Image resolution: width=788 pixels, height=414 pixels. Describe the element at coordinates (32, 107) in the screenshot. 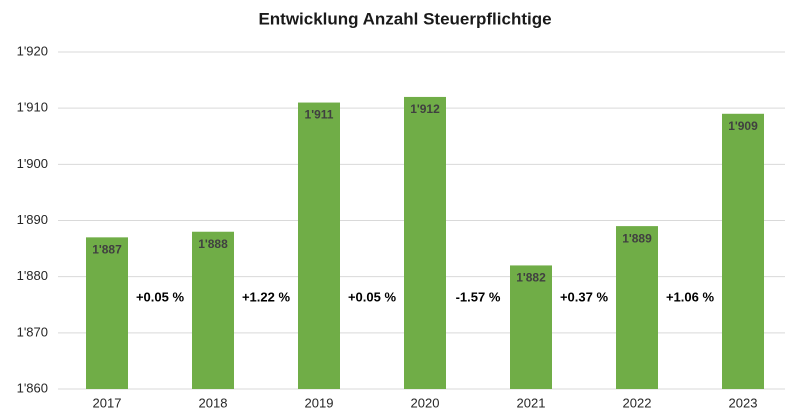

I see `y-tick-label: 1'910` at that location.